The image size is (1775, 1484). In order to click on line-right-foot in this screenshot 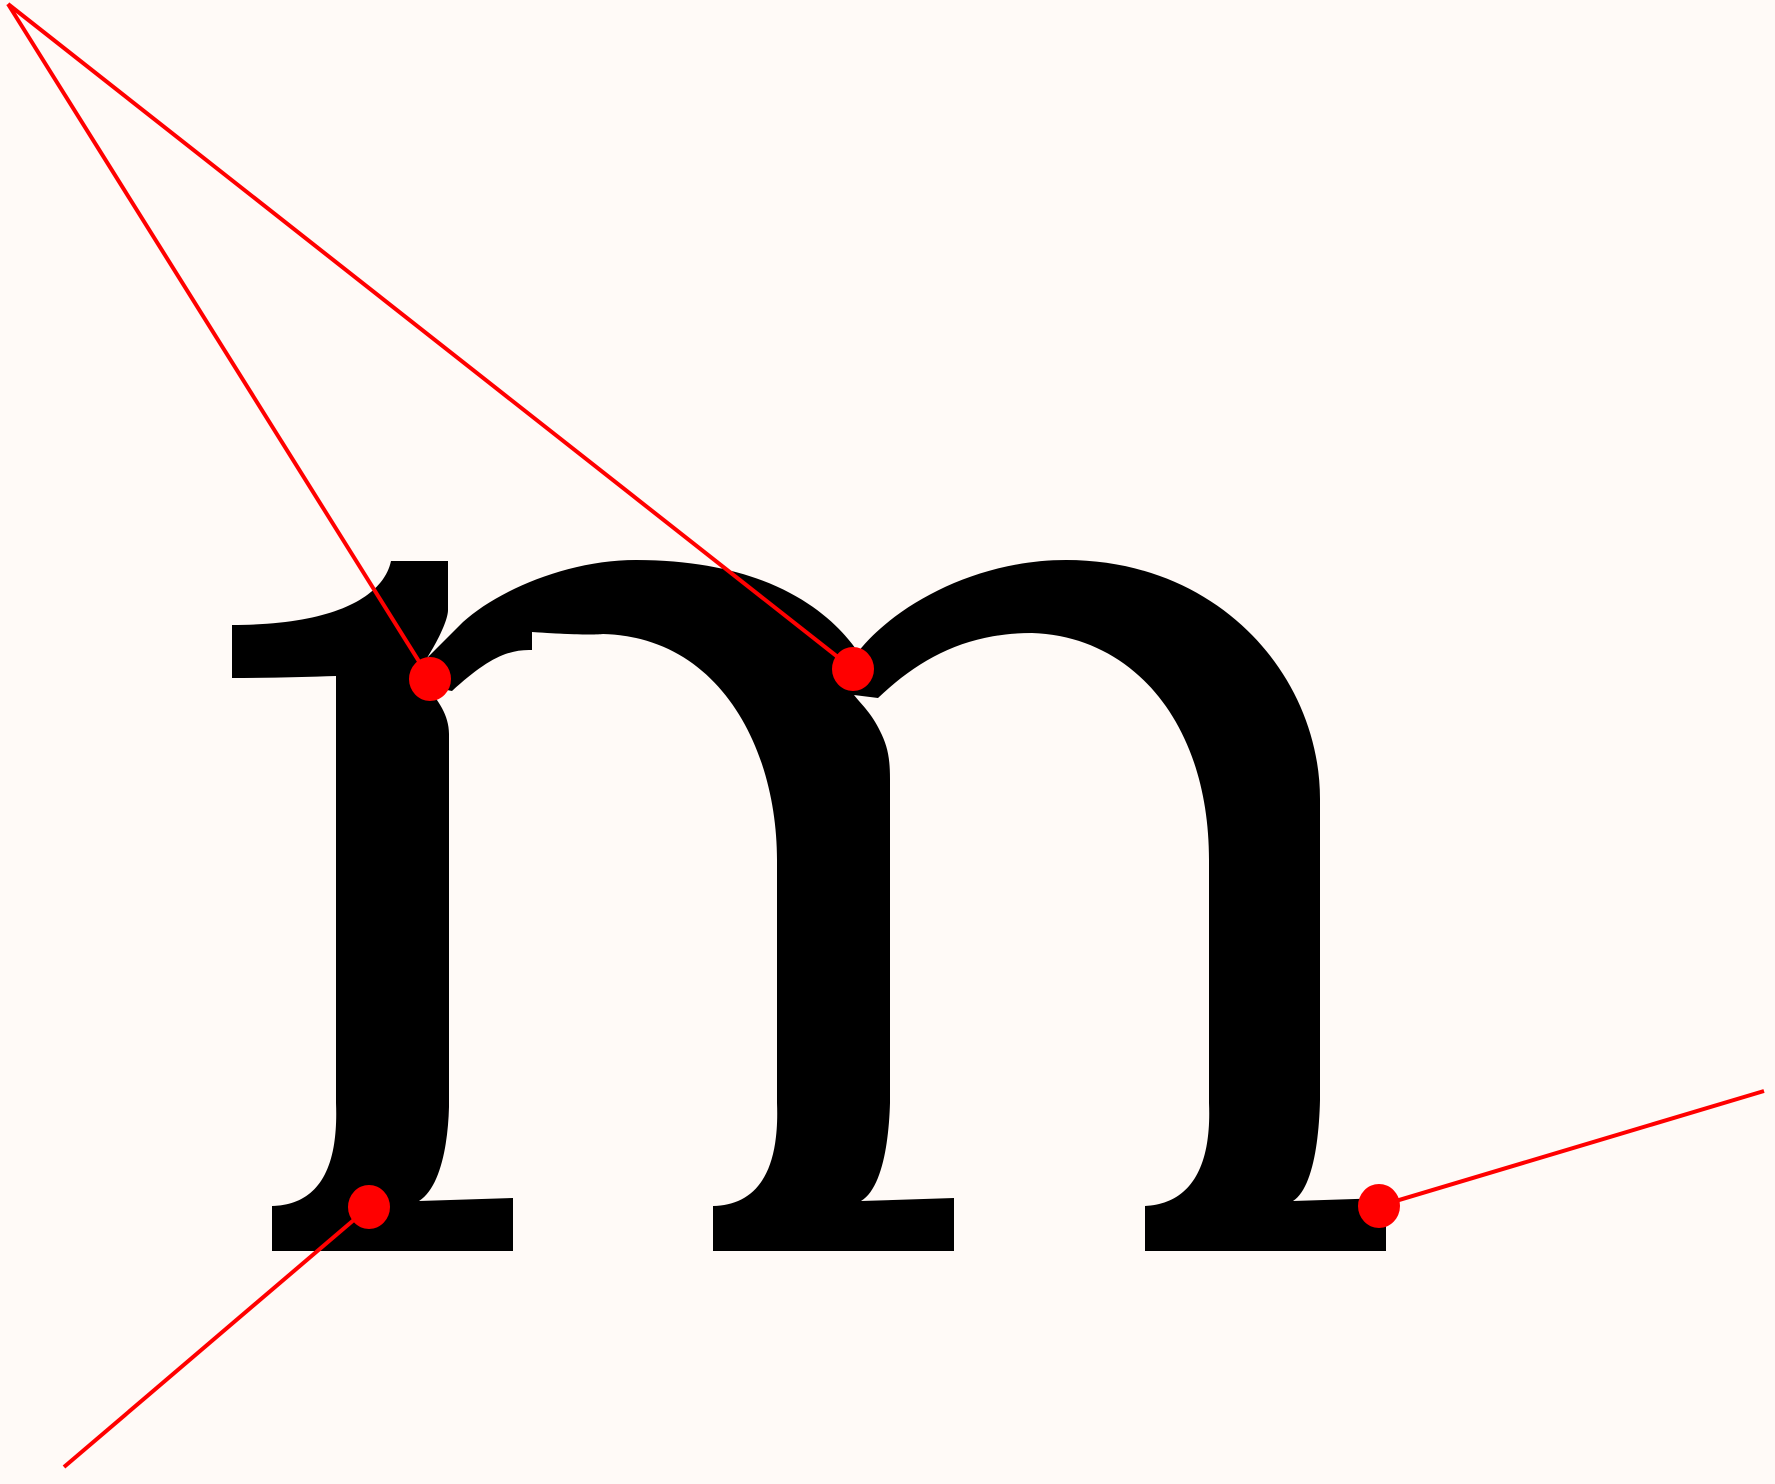, I will do `click(1571, 1148)`.